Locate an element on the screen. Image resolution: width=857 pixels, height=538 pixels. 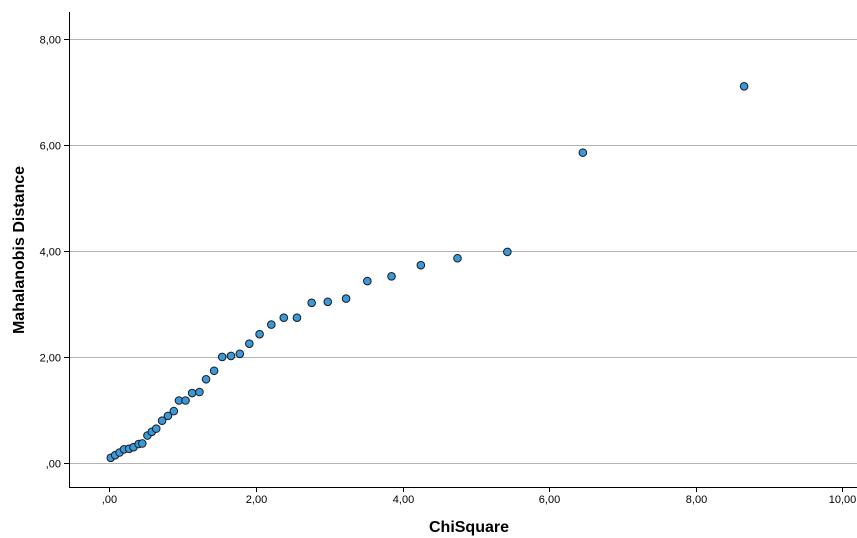
y-tick-label: ,00 is located at coordinates (53, 465).